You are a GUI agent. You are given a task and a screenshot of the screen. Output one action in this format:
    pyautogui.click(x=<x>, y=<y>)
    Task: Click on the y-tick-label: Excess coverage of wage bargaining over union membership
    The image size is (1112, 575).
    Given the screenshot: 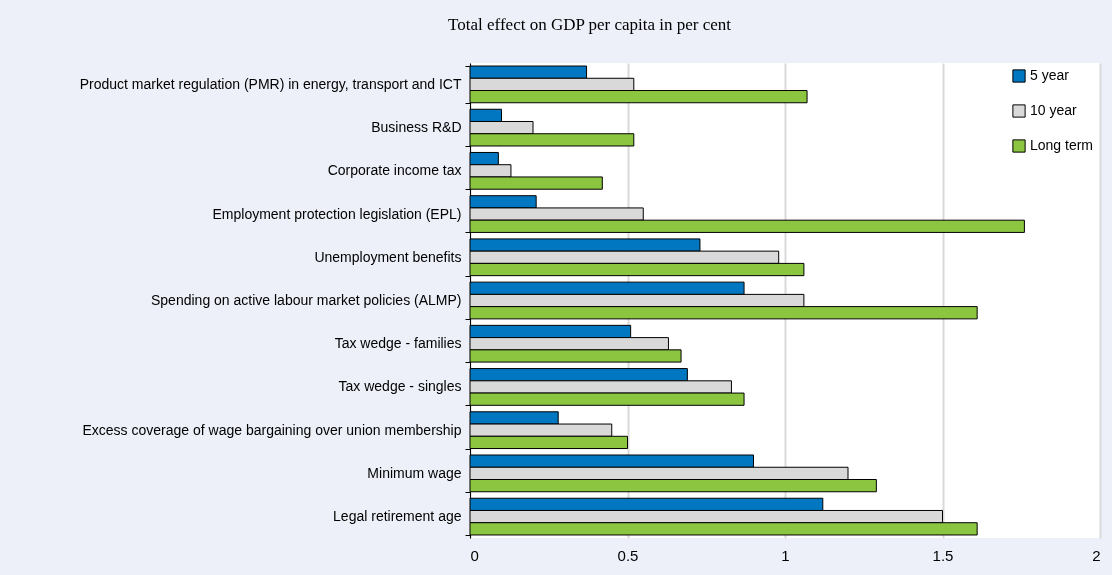 What is the action you would take?
    pyautogui.click(x=272, y=429)
    